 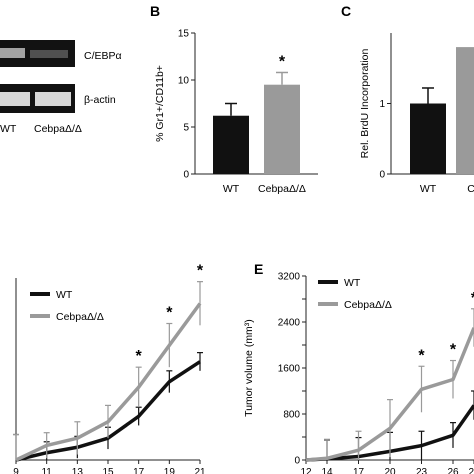 What do you see at coordinates (58, 129) in the screenshot?
I see `lane-label-cebpa: CebpaΔ/Δ` at bounding box center [58, 129].